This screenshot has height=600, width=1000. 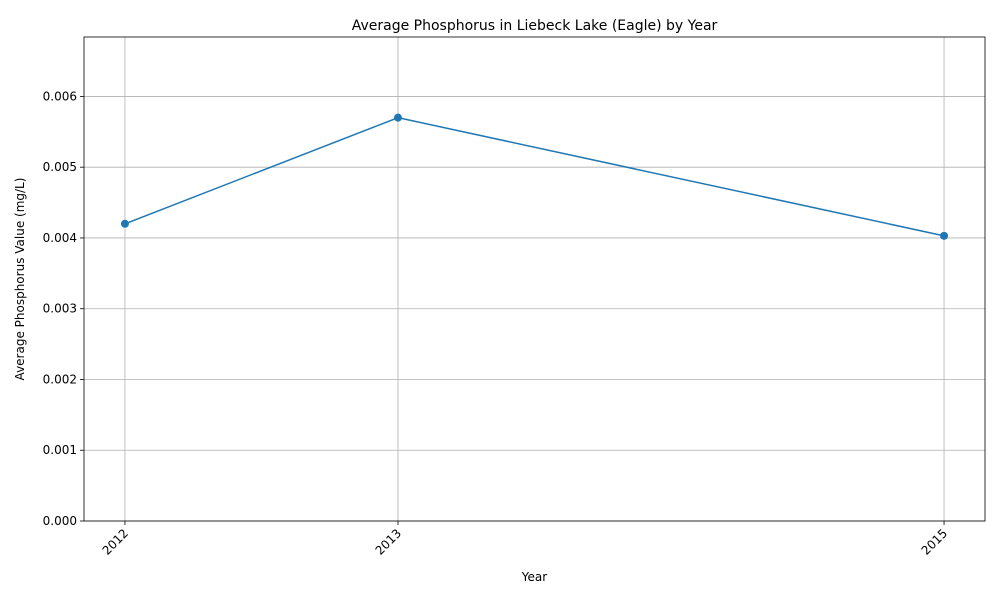 What do you see at coordinates (60, 309) in the screenshot?
I see `y-tick-label: 0.003` at bounding box center [60, 309].